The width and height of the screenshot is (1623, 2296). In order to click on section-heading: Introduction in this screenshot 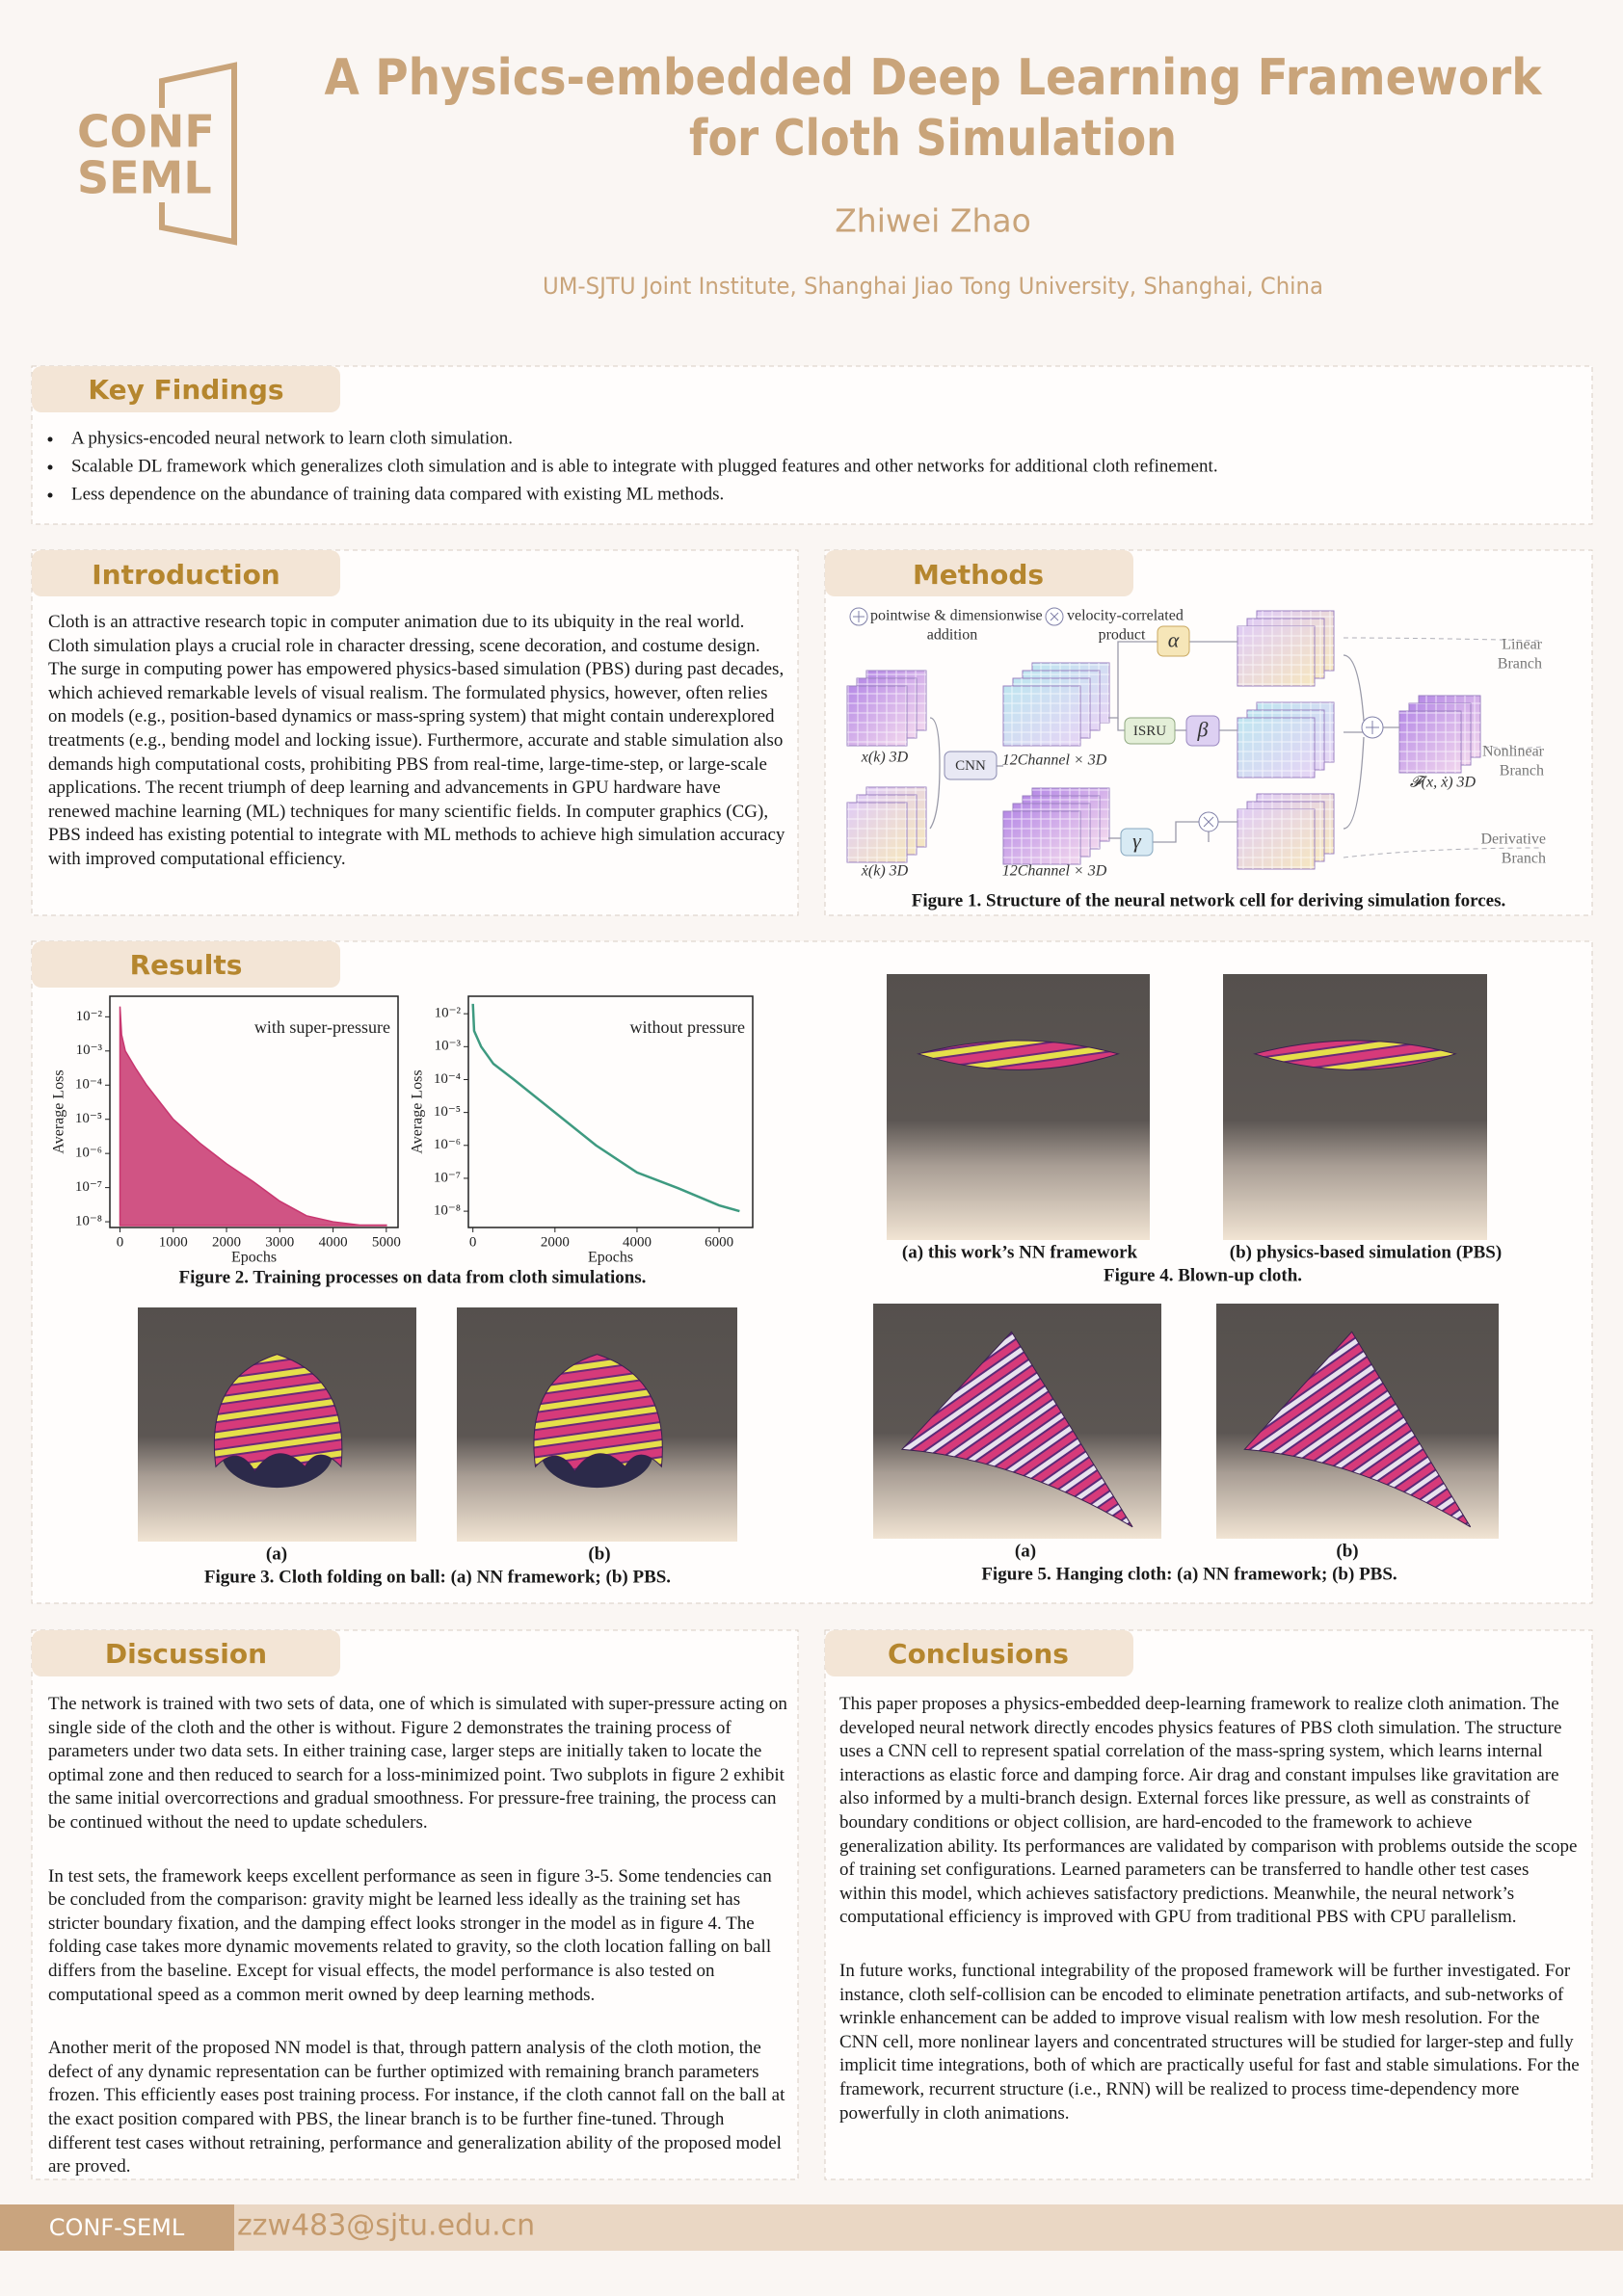, I will do `click(186, 575)`.